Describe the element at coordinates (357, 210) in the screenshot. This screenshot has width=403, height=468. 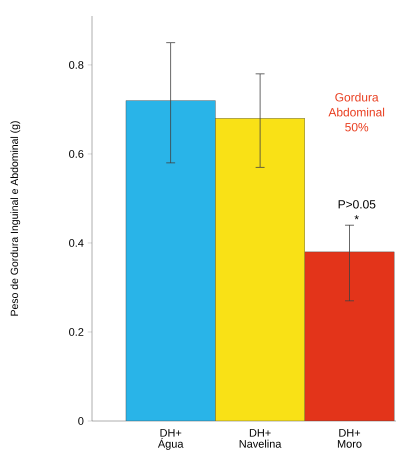
I see `annotation: P>0.05 *` at that location.